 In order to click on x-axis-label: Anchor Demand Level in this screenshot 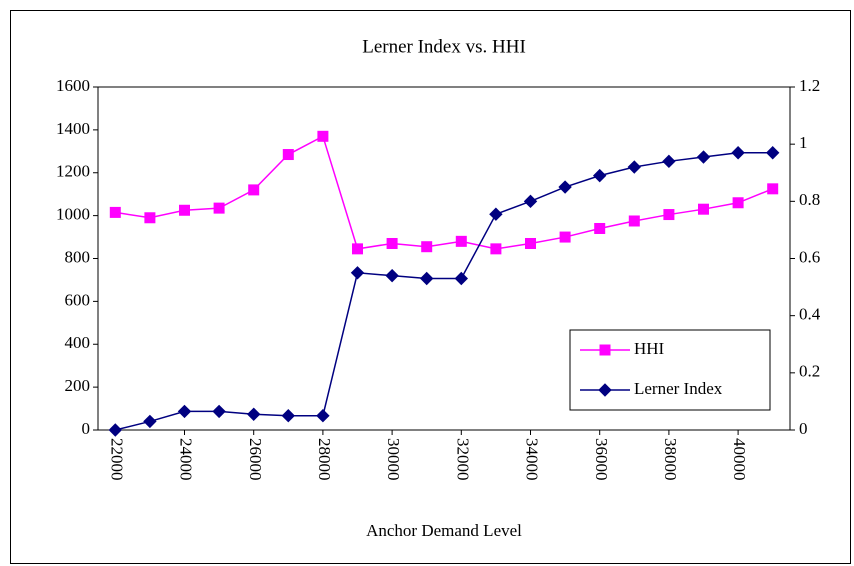, I will do `click(444, 530)`.